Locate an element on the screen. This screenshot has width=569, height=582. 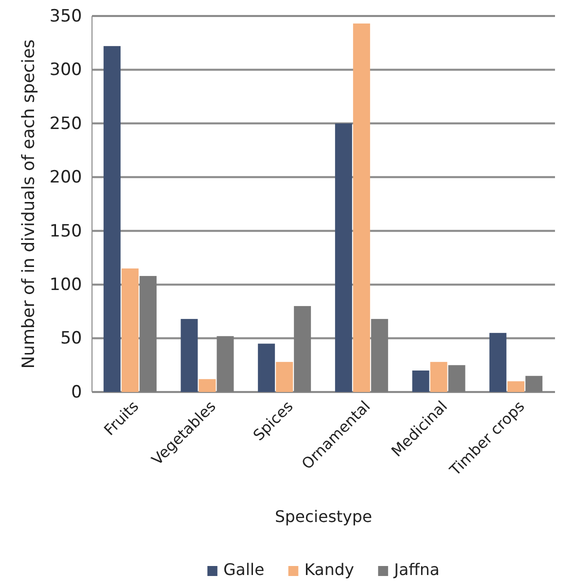
y-axis-title: Number of in dividuals of each species is located at coordinates (29, 204).